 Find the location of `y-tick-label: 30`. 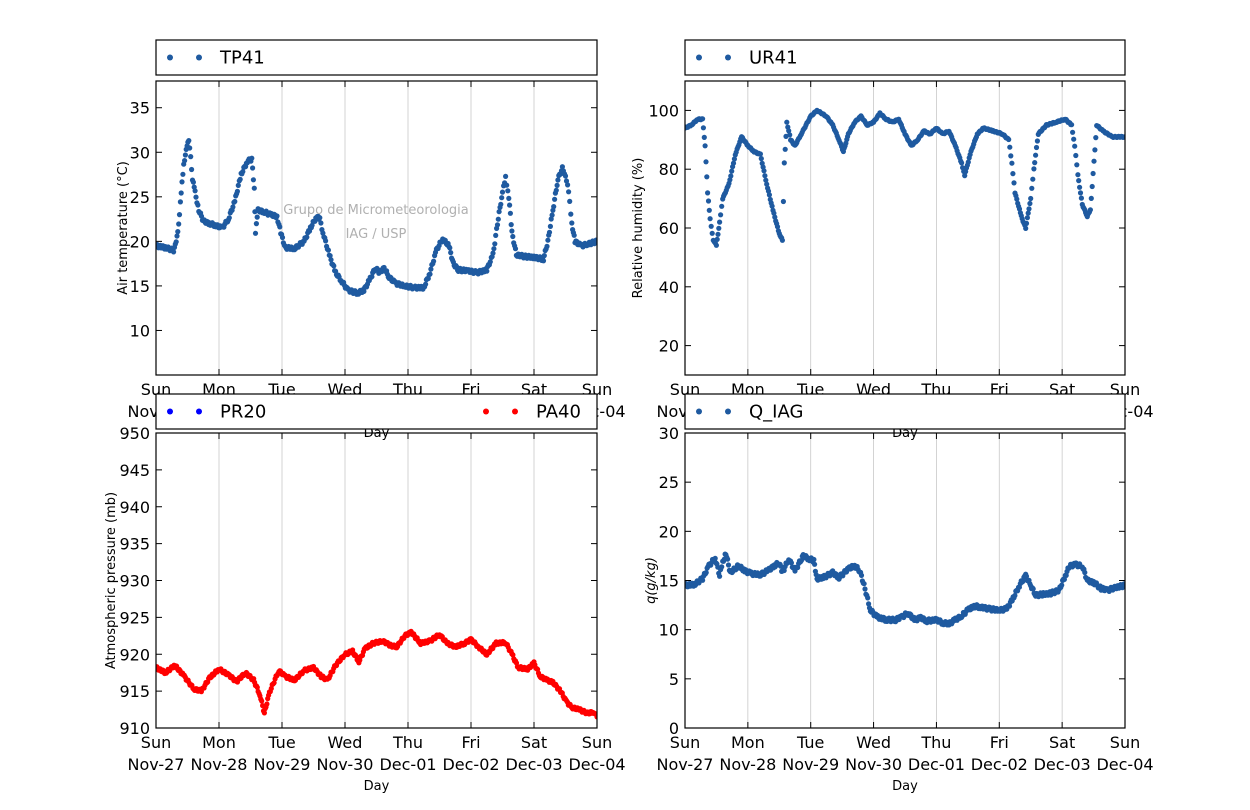

y-tick-label: 30 is located at coordinates (669, 433).